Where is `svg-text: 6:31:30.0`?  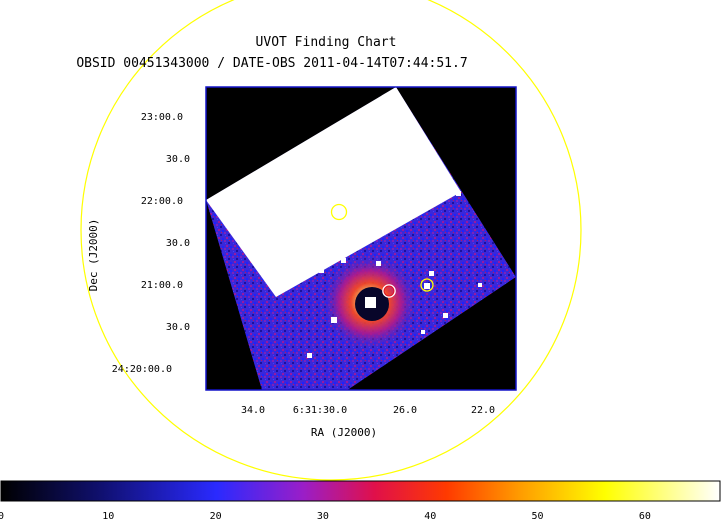
svg-text: 6:31:30.0 is located at coordinates (320, 410).